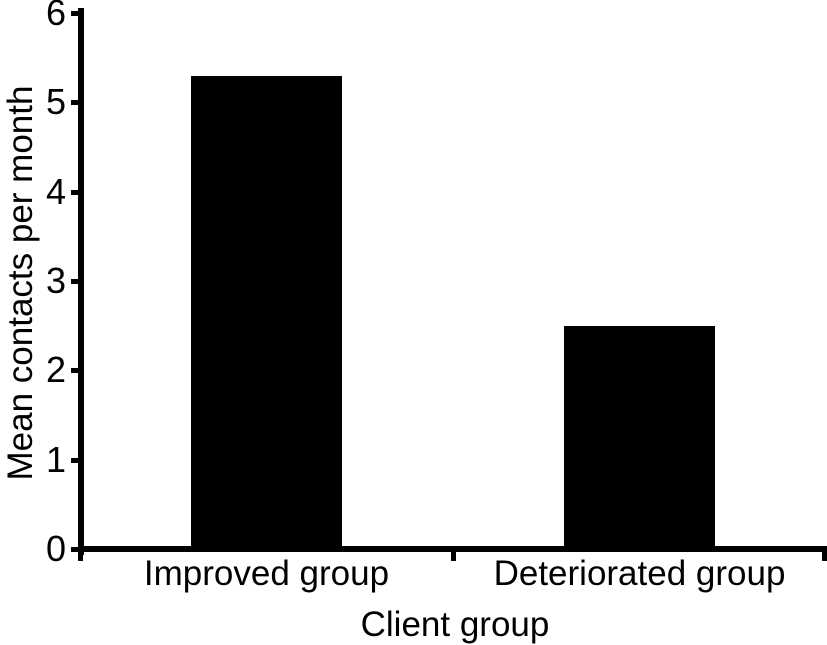 The height and width of the screenshot is (645, 827). Describe the element at coordinates (55, 191) in the screenshot. I see `y-tick-label: 4` at that location.